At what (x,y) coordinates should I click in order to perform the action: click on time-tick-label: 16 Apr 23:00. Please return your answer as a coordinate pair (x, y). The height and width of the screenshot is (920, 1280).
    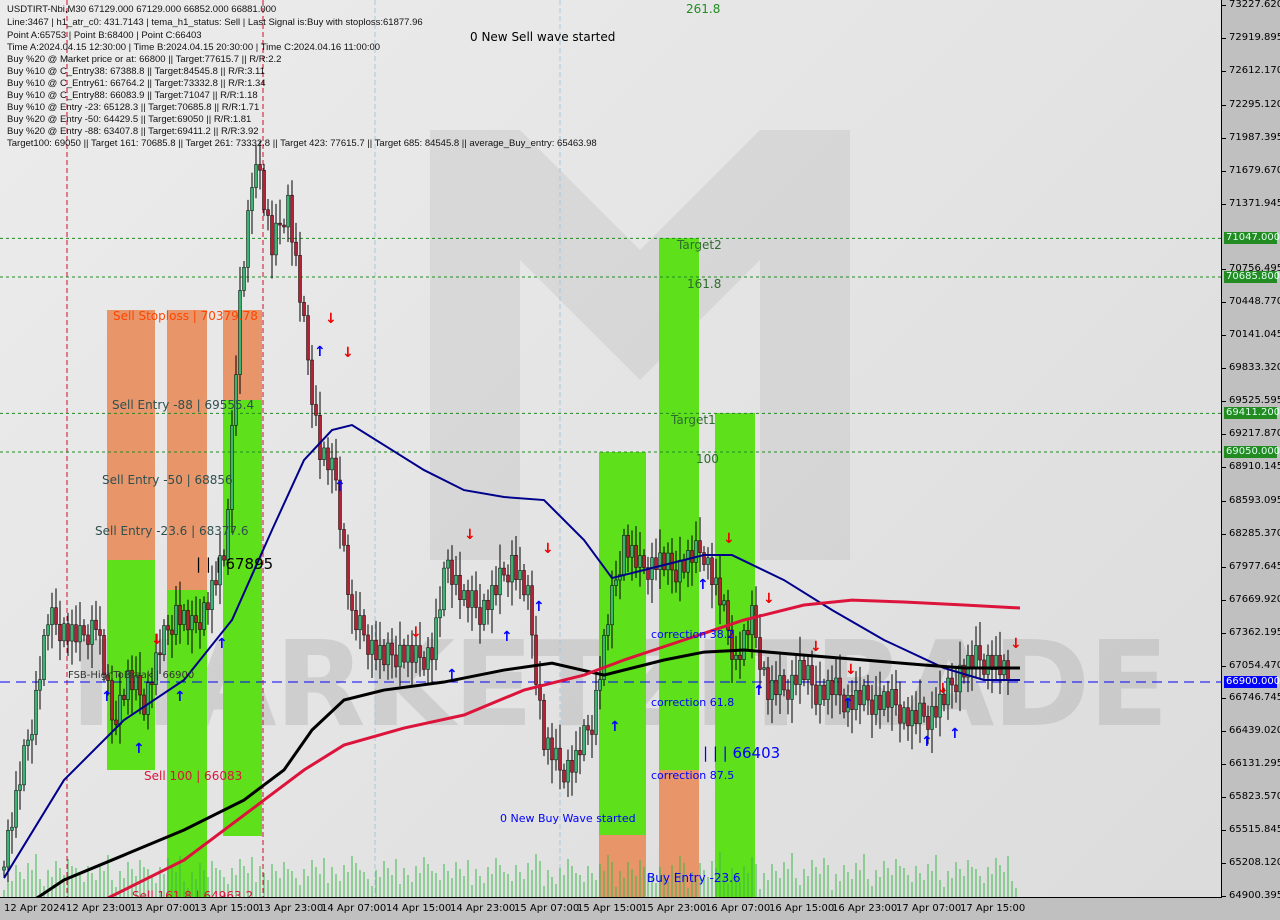
    Looking at the image, I should click on (865, 908).